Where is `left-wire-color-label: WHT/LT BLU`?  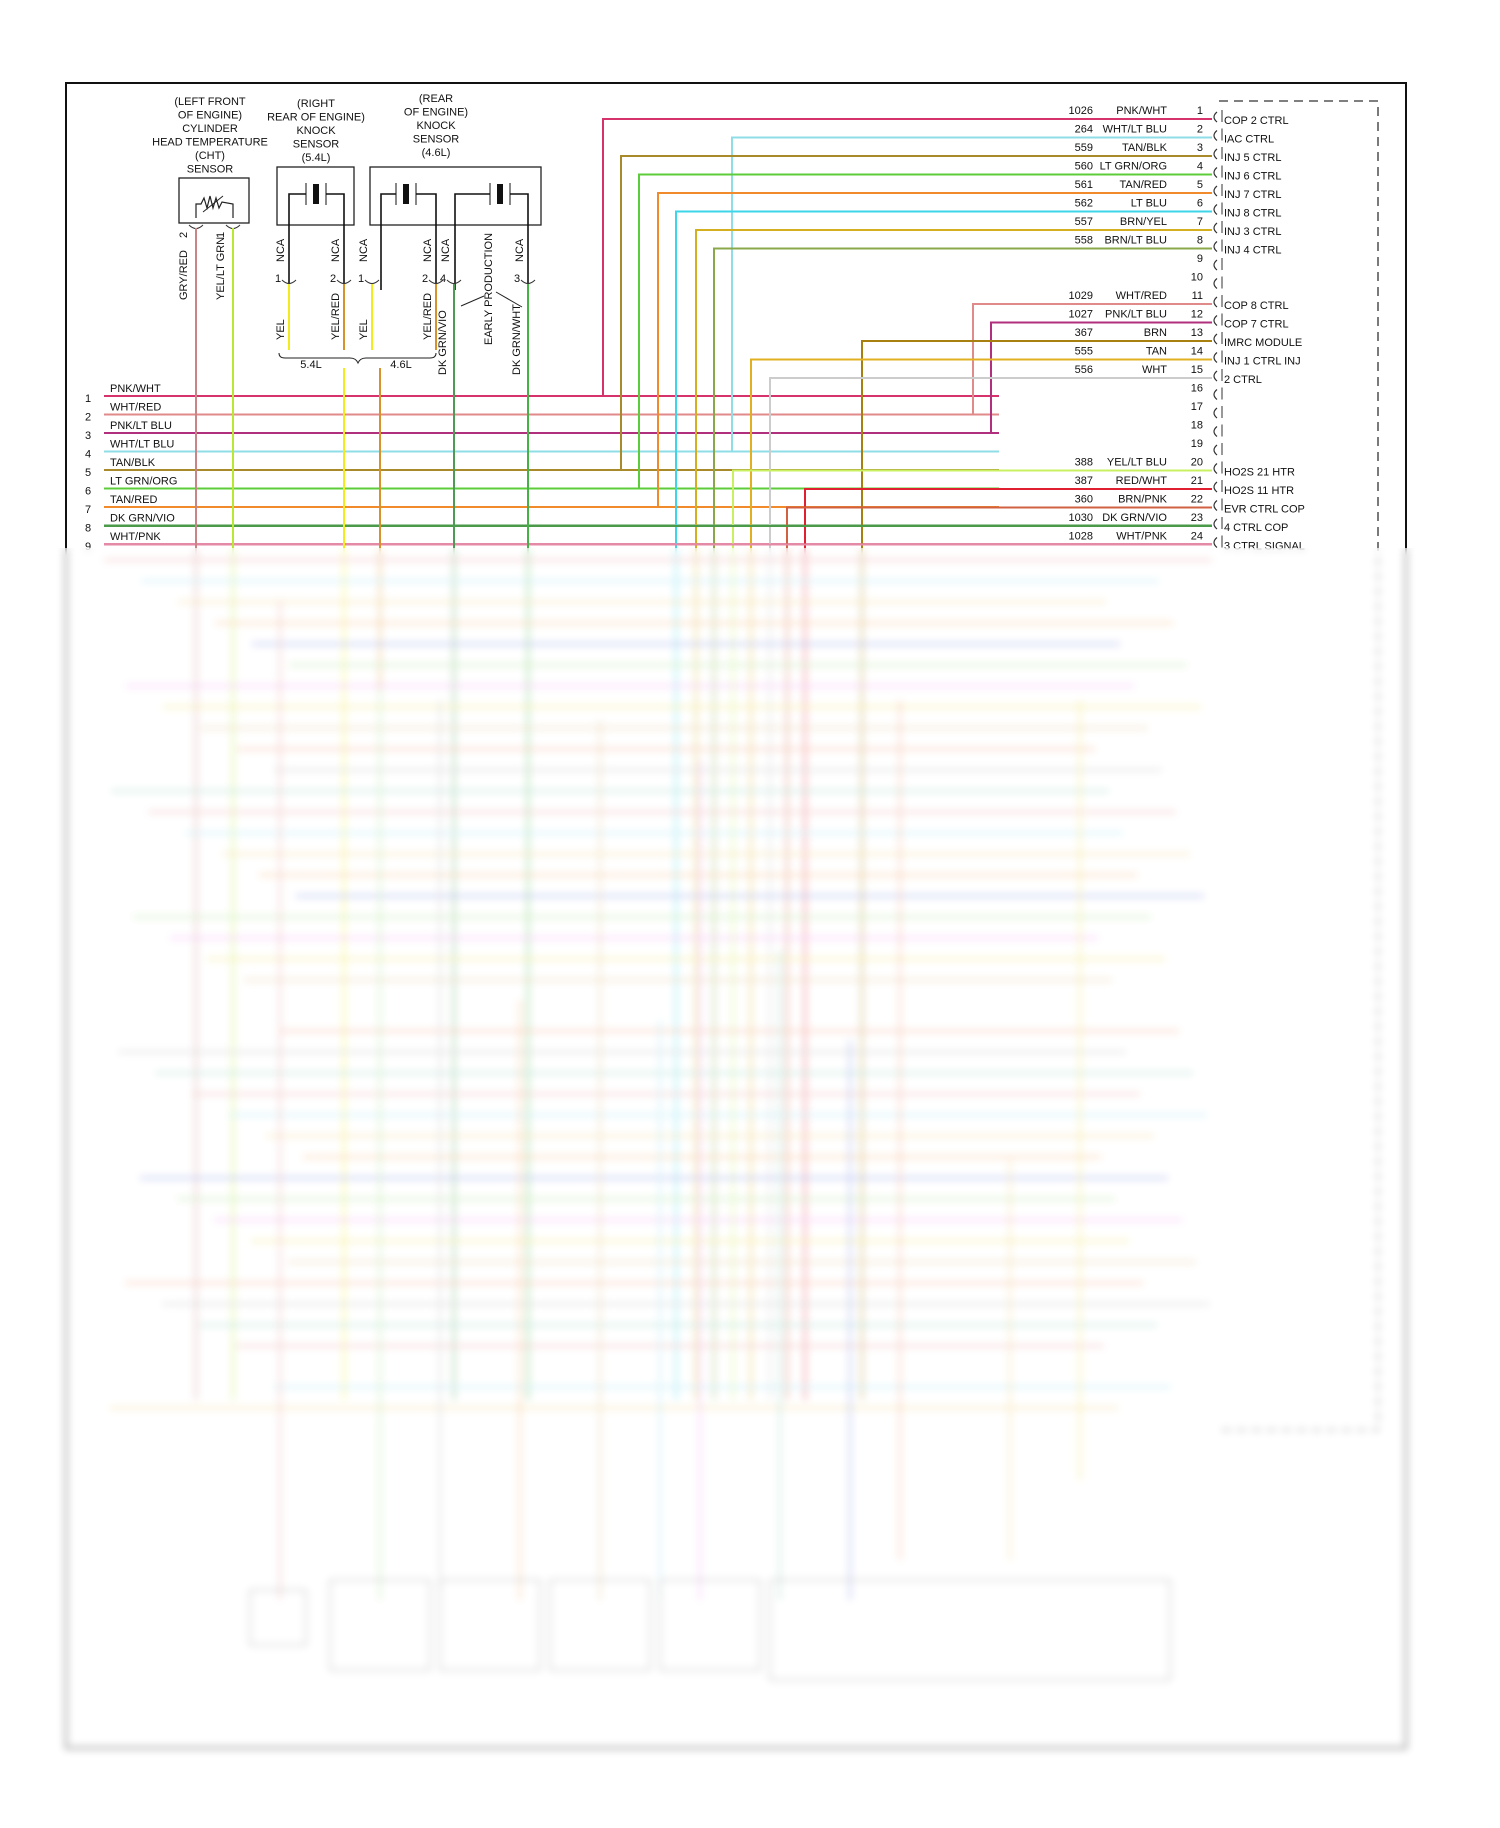 left-wire-color-label: WHT/LT BLU is located at coordinates (142, 445).